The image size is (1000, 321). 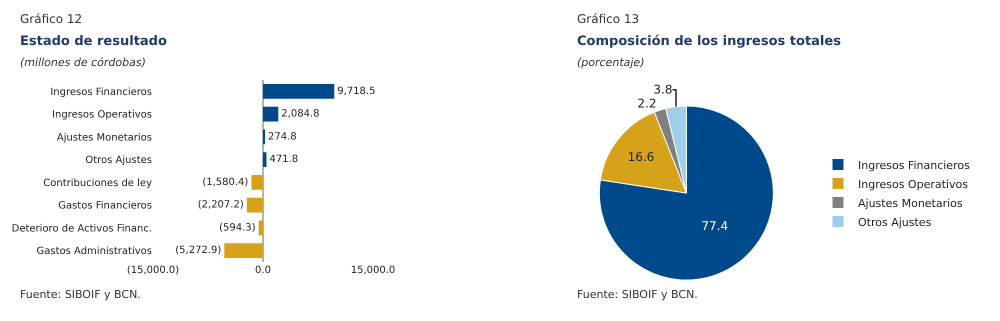 I want to click on x-tick-label: 15,000.0, so click(x=373, y=270).